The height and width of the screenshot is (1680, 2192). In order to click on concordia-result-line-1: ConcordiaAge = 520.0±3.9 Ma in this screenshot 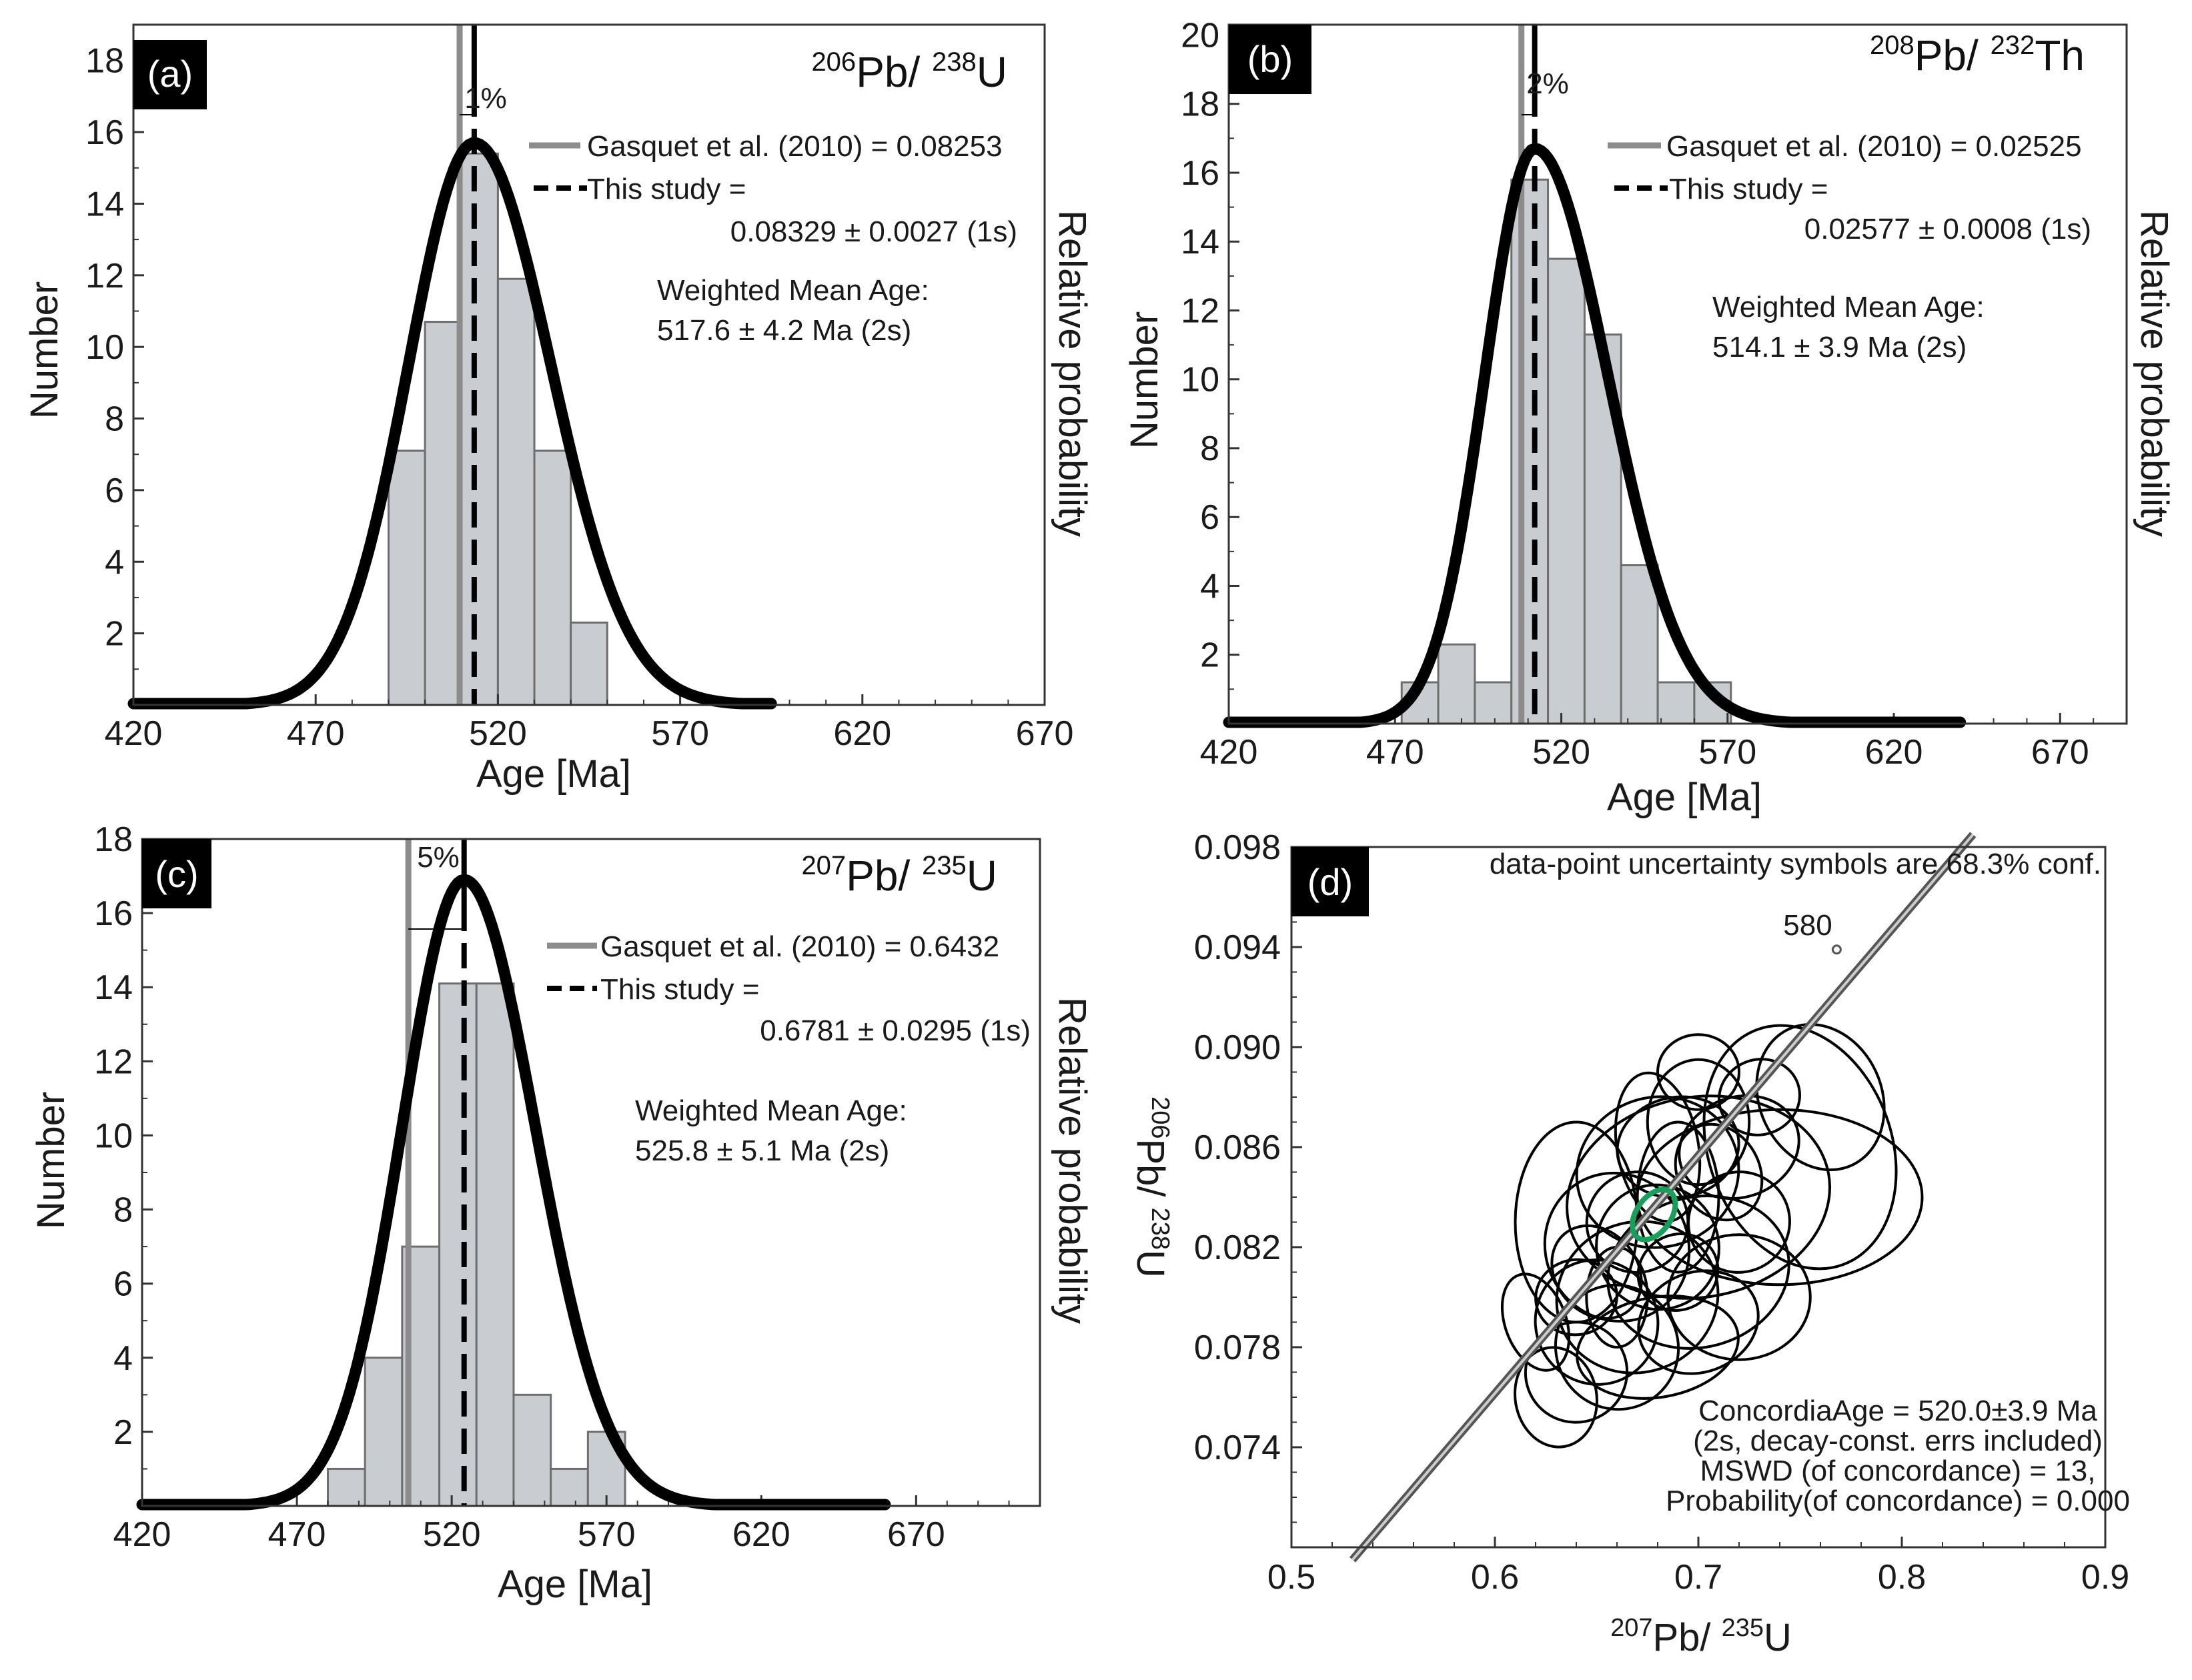, I will do `click(1897, 1411)`.